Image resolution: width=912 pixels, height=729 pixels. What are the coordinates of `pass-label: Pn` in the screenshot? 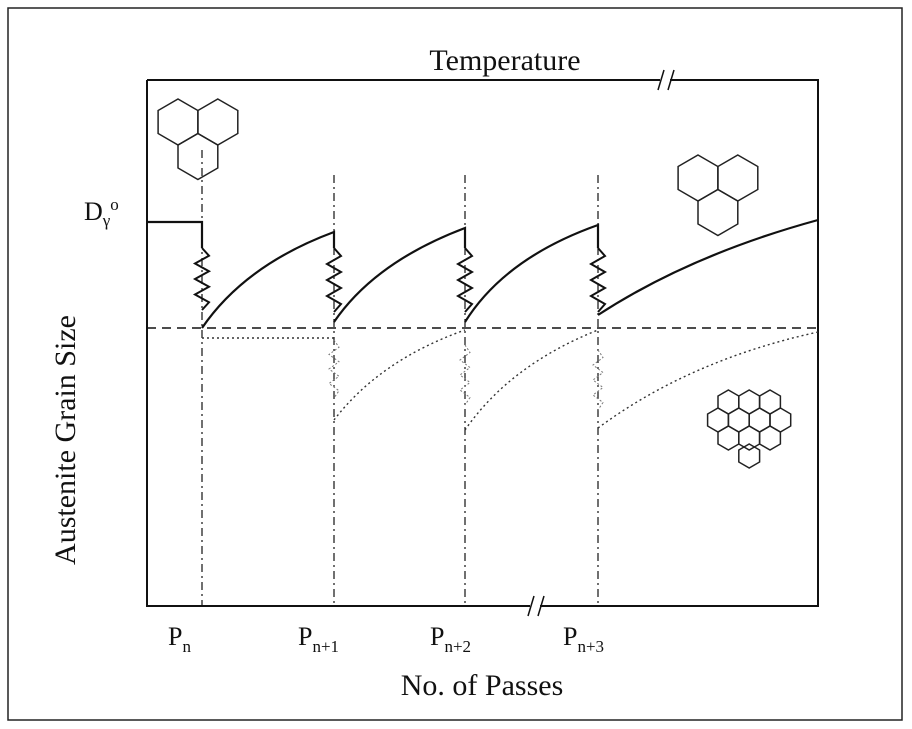 It's located at (179, 639).